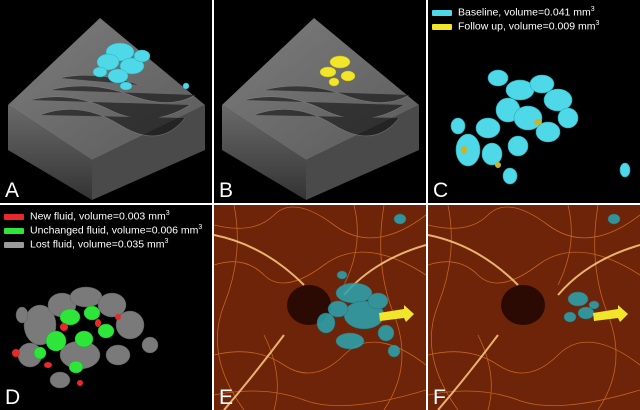 The image size is (640, 410). What do you see at coordinates (85, 337) in the screenshot?
I see `fluid-change-render-d` at bounding box center [85, 337].